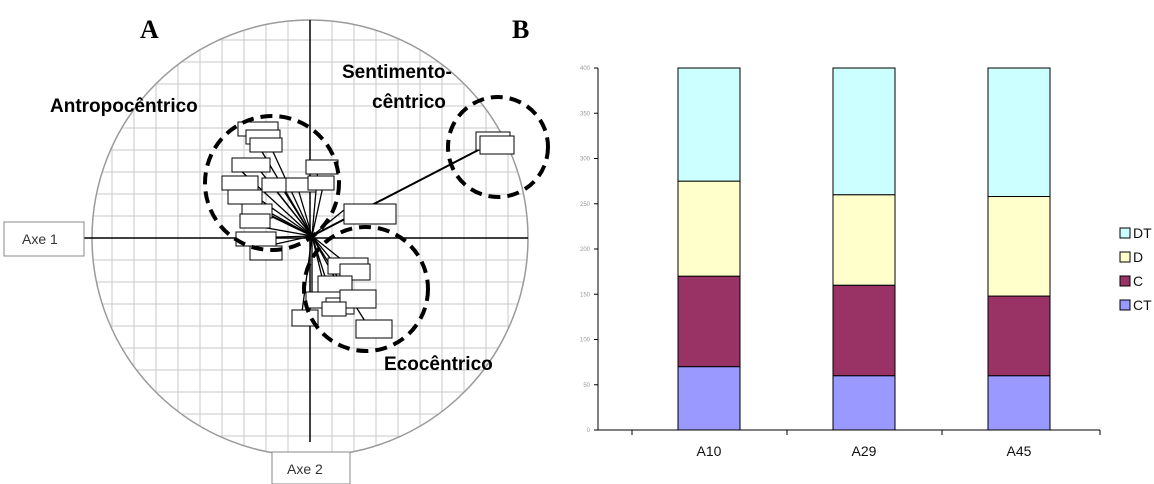  What do you see at coordinates (1125, 233) in the screenshot?
I see `legend-swatch-dt` at bounding box center [1125, 233].